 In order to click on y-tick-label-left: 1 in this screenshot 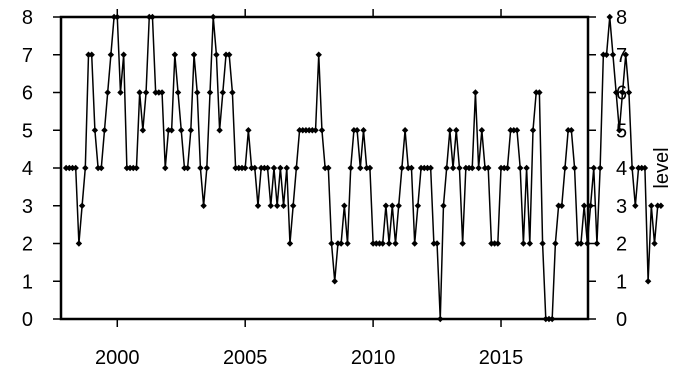, I will do `click(27, 282)`.